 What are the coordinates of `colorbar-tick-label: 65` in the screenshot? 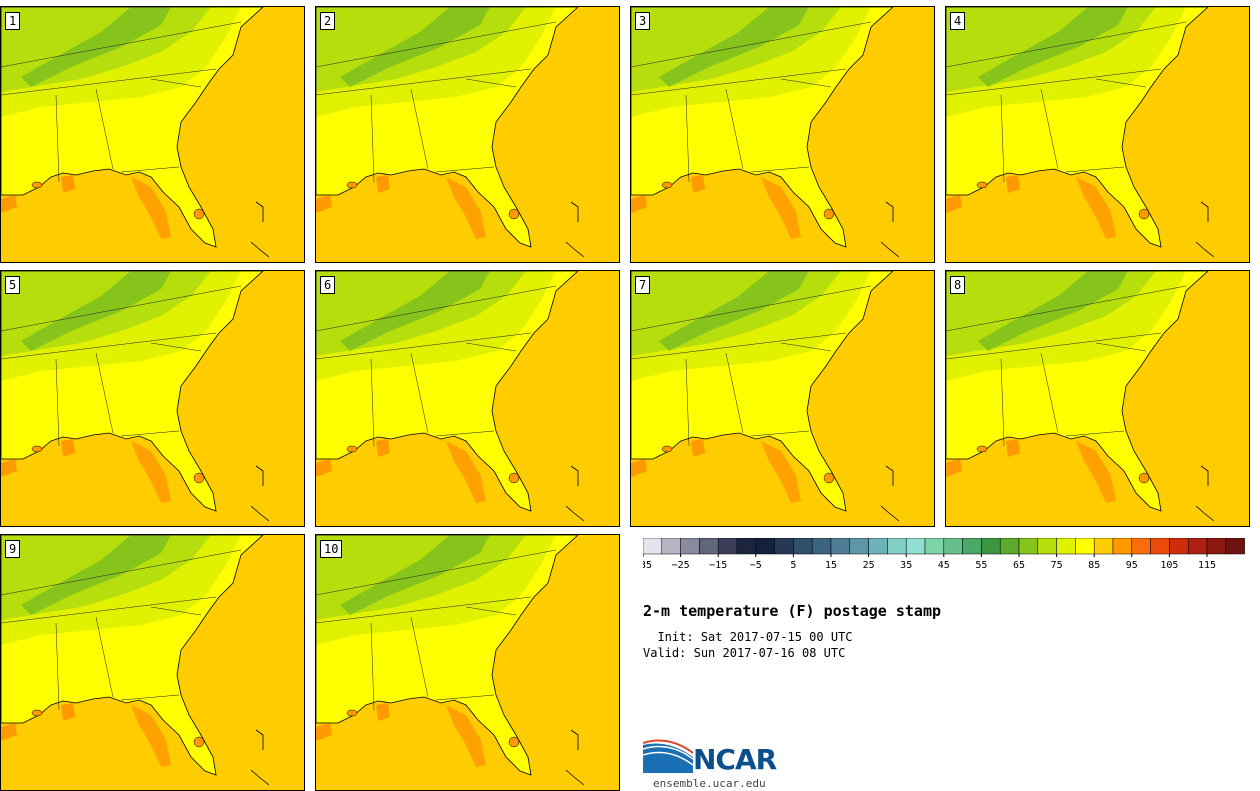 It's located at (1019, 565).